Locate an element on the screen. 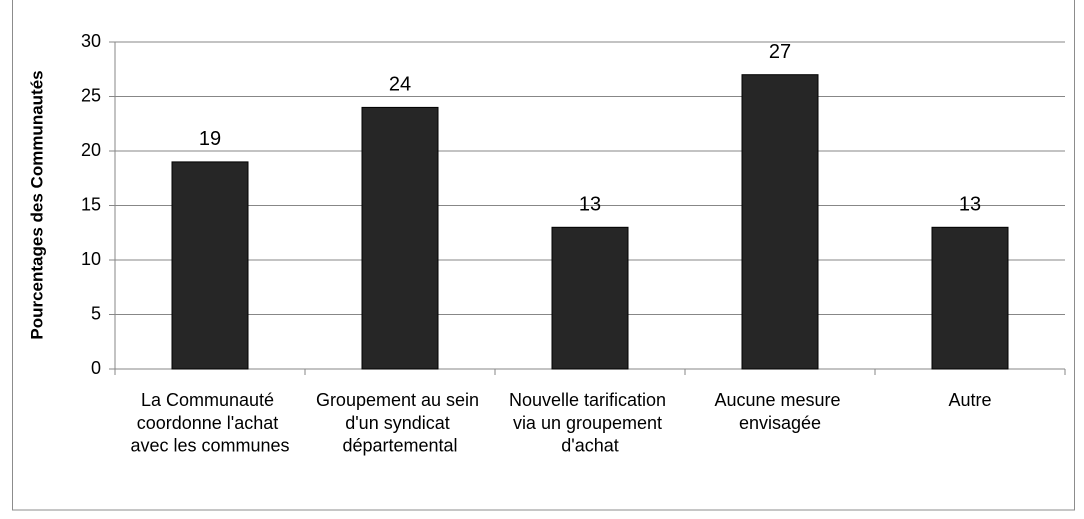 This screenshot has width=1084, height=519. y-tick-label: 15 is located at coordinates (91, 204).